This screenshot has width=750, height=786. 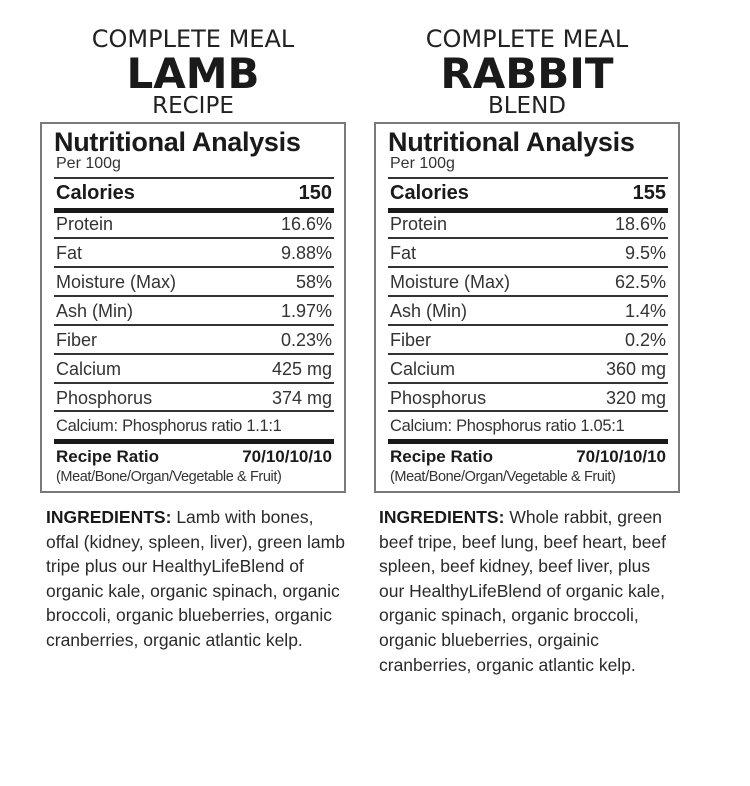 What do you see at coordinates (635, 398) in the screenshot?
I see `nutrient-value: 320 mg` at bounding box center [635, 398].